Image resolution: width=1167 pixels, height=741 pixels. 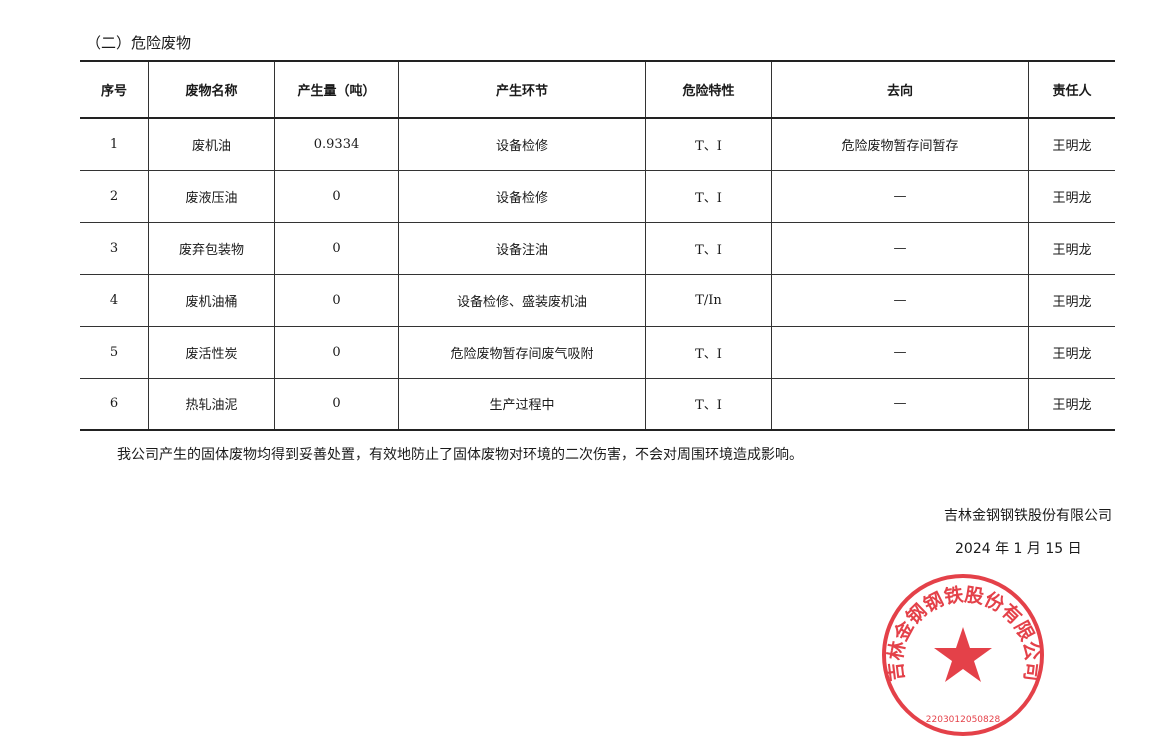 I want to click on table-header-row: 序号 废物名称 产生量（吨） 产生环节 危险特性 去向 责任人, so click(x=597, y=90).